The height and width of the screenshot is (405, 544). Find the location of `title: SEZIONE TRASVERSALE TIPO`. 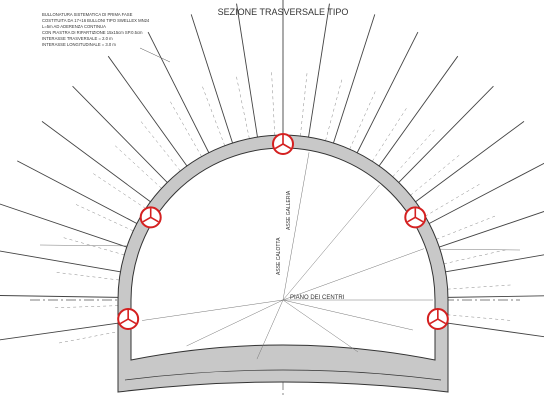

title: SEZIONE TRASVERSALE TIPO is located at coordinates (283, 12).